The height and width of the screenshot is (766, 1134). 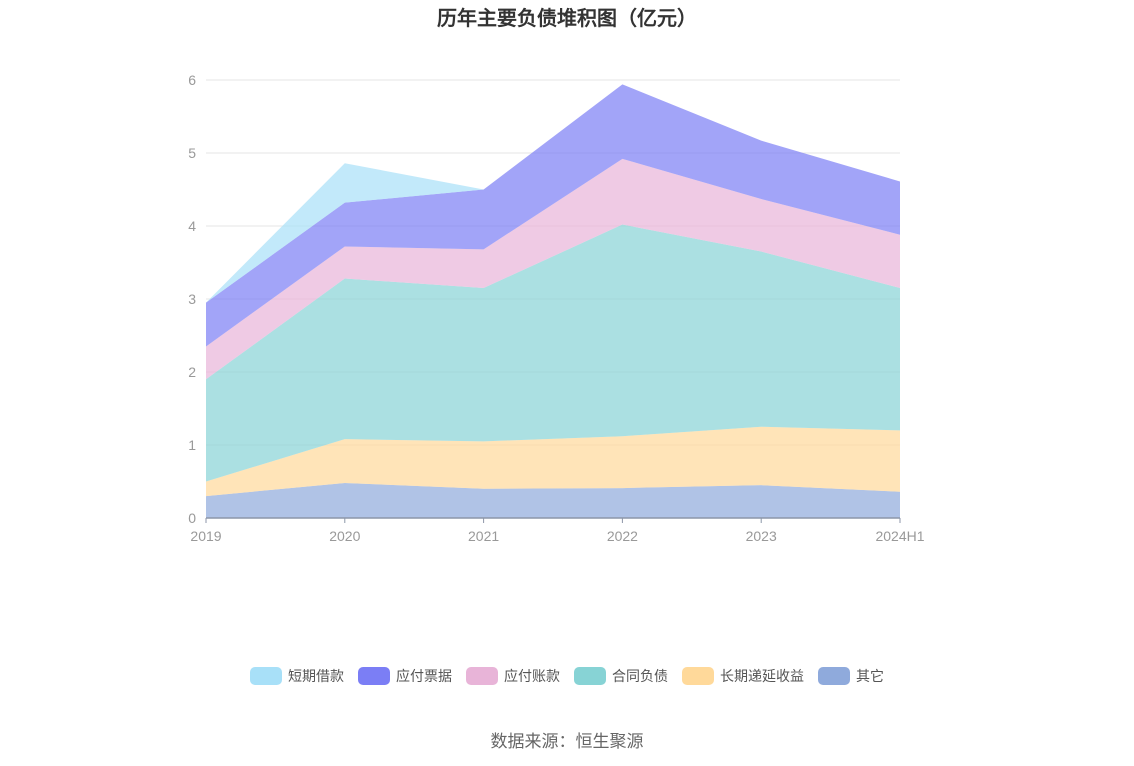 I want to click on x-tick-label: 2021, so click(x=483, y=536).